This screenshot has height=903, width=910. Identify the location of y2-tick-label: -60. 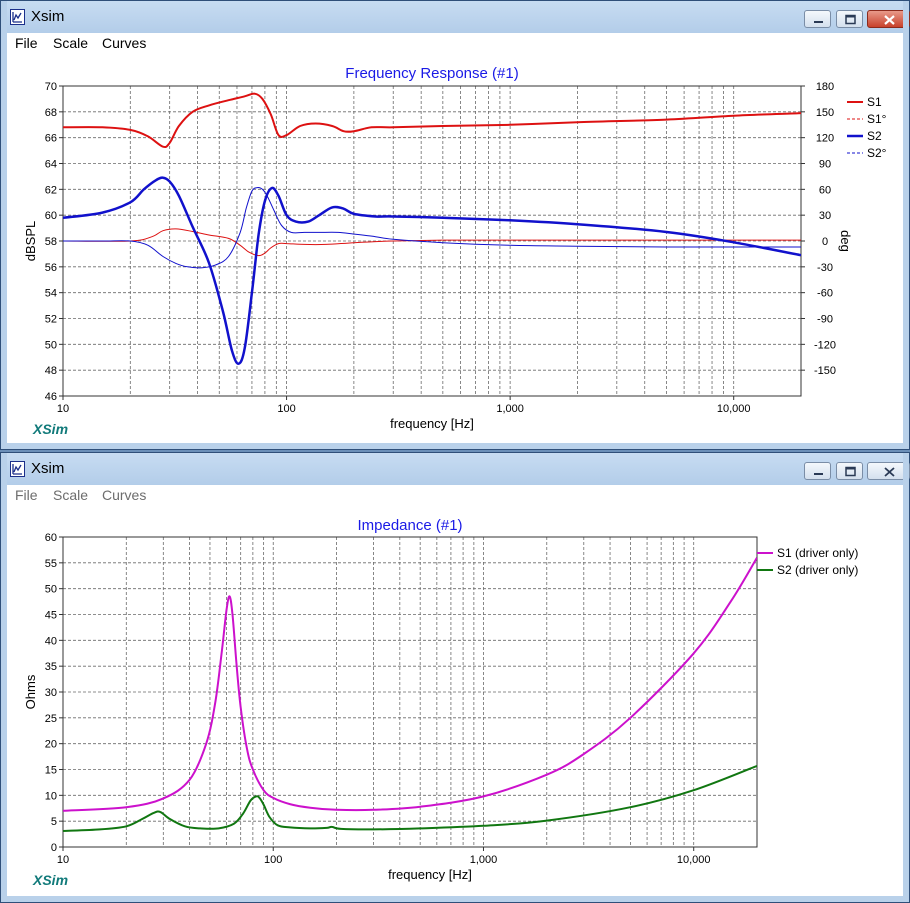
(825, 294).